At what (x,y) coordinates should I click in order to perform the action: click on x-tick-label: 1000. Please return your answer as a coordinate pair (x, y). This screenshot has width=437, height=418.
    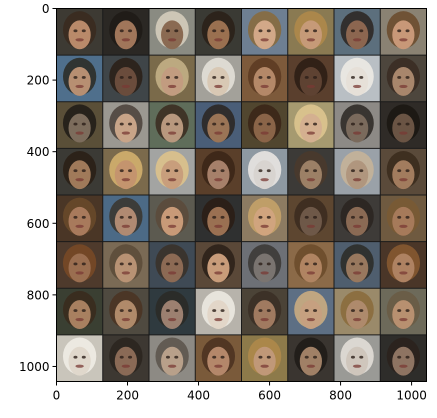
    Looking at the image, I should click on (411, 396).